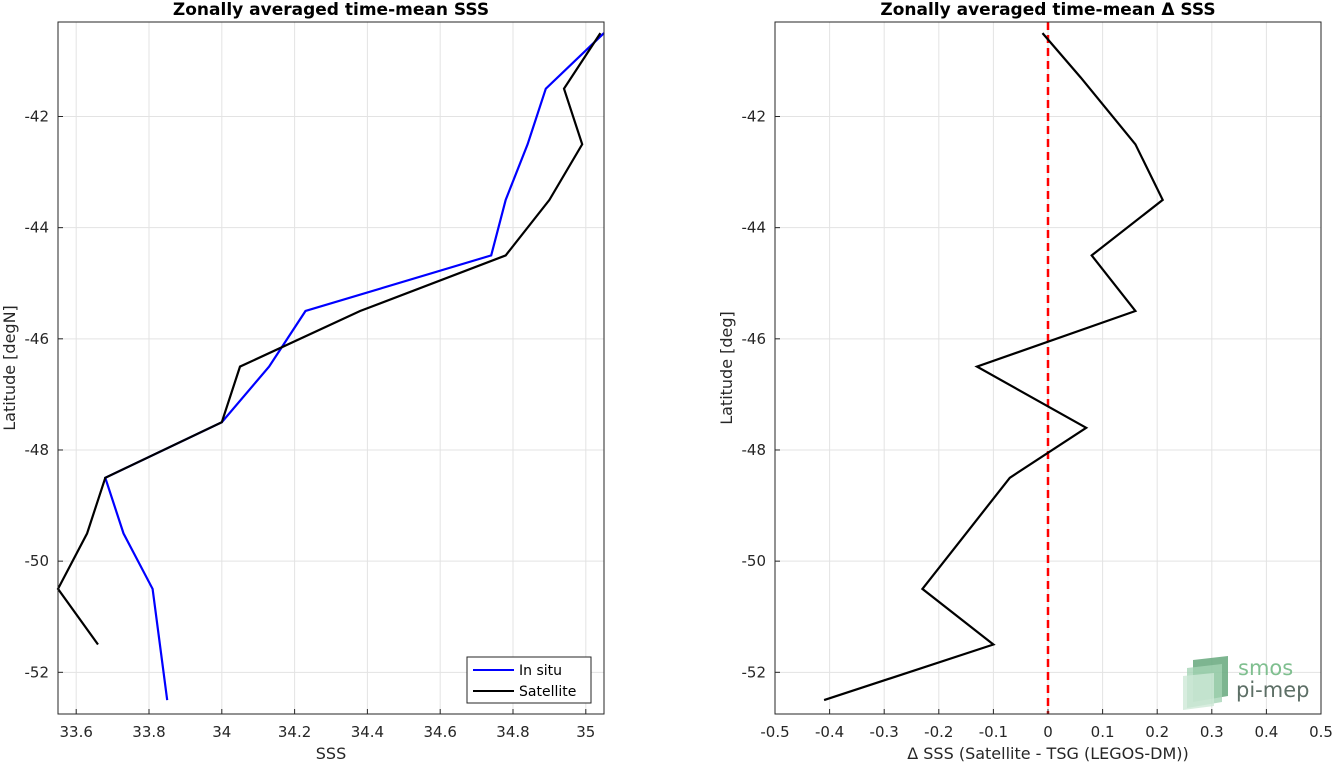  What do you see at coordinates (439, 732) in the screenshot?
I see `x-tick-label: 34.6` at bounding box center [439, 732].